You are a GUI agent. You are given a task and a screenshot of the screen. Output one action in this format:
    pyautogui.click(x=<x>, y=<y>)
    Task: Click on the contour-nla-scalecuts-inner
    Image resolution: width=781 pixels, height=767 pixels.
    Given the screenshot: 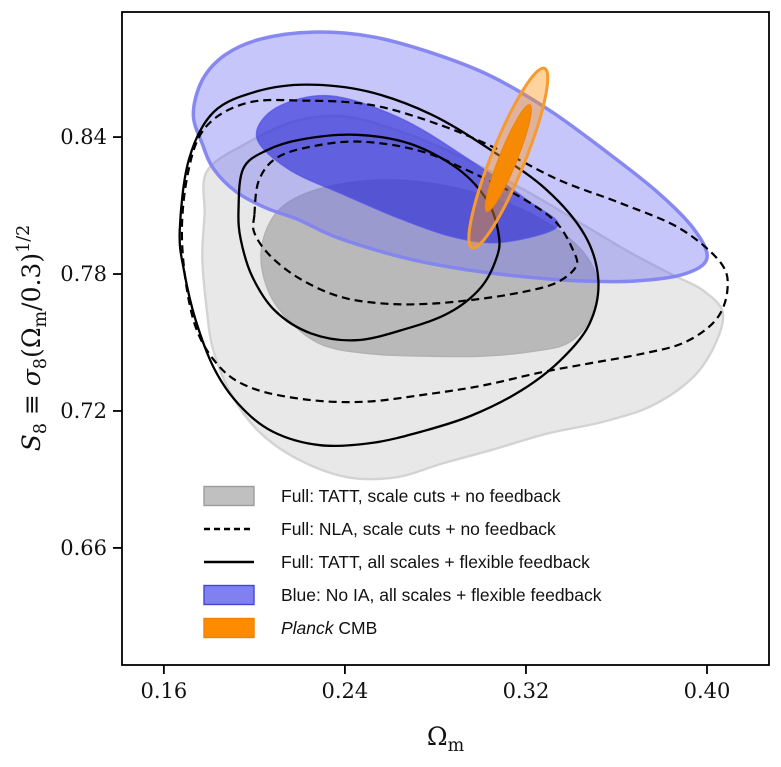 What is the action you would take?
    pyautogui.click(x=415, y=223)
    